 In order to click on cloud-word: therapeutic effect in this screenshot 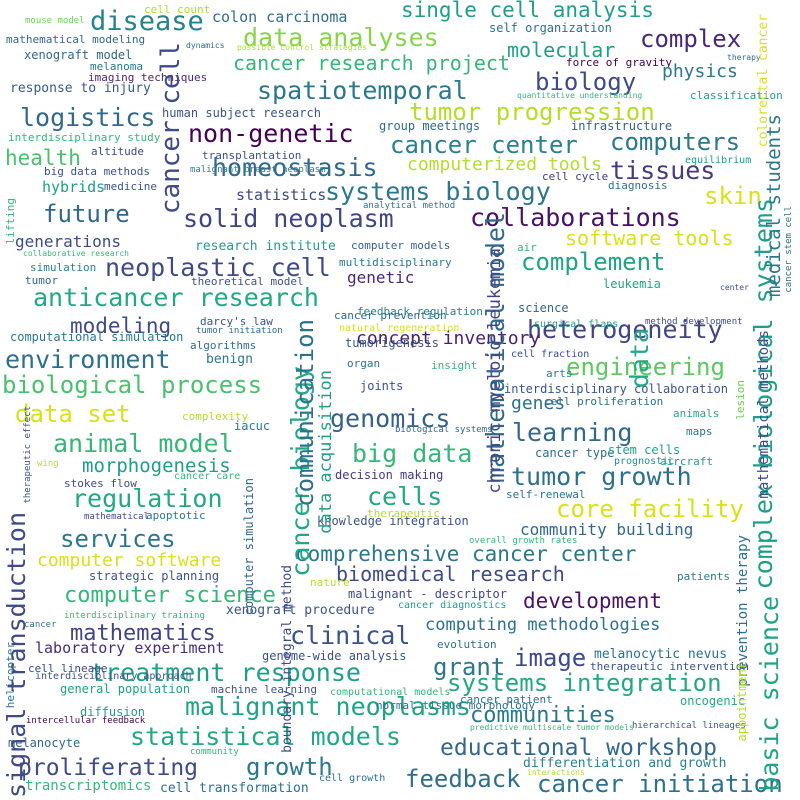, I will do `click(28, 455)`.